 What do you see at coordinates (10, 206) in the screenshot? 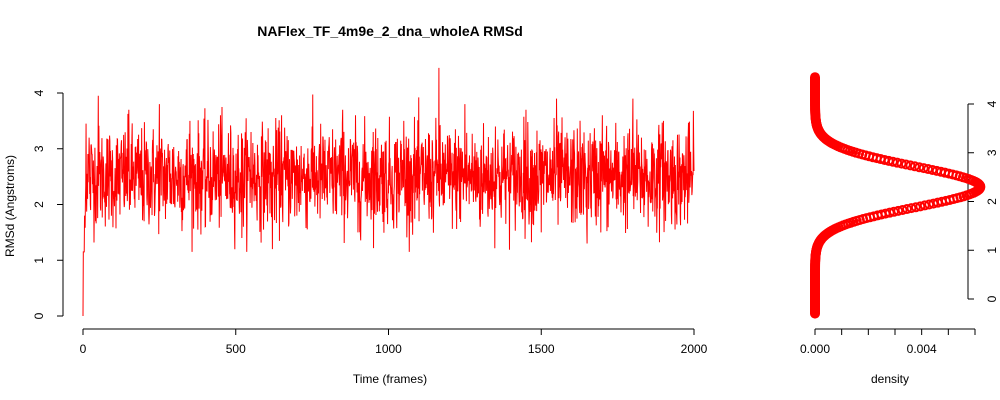
I see `y-axis-label: RMSd (Angstroms)` at bounding box center [10, 206].